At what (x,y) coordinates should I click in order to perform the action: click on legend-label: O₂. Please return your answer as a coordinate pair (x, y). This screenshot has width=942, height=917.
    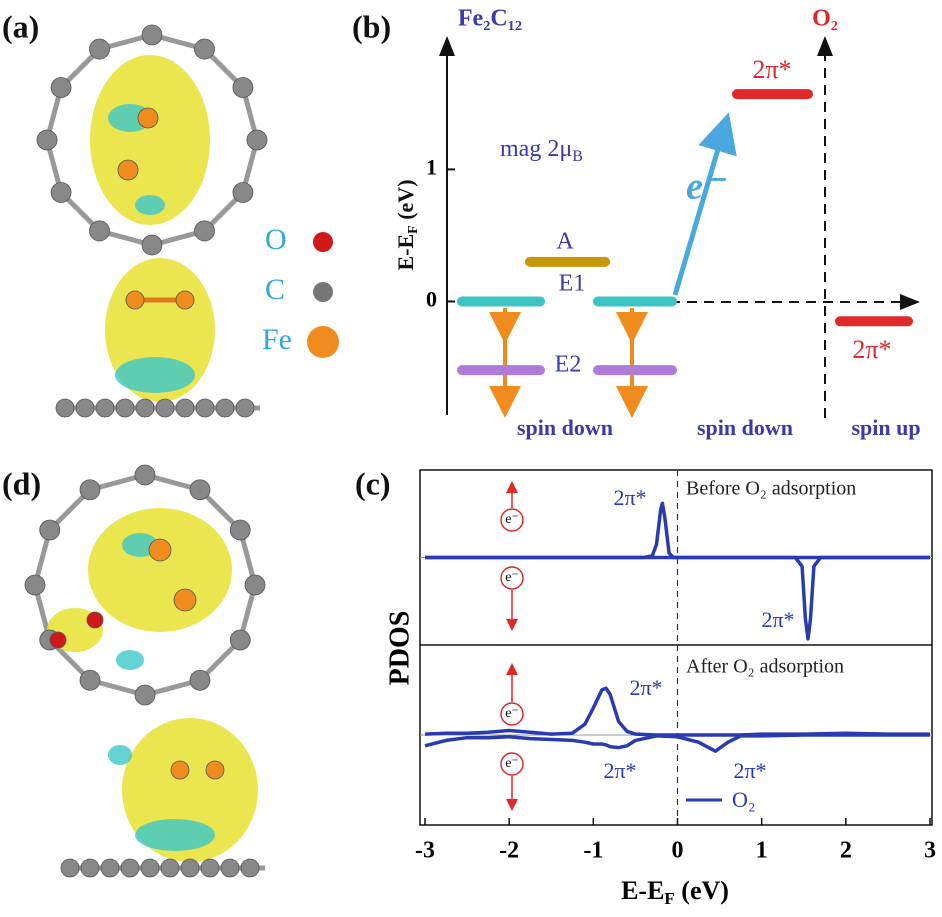
    Looking at the image, I should click on (744, 799).